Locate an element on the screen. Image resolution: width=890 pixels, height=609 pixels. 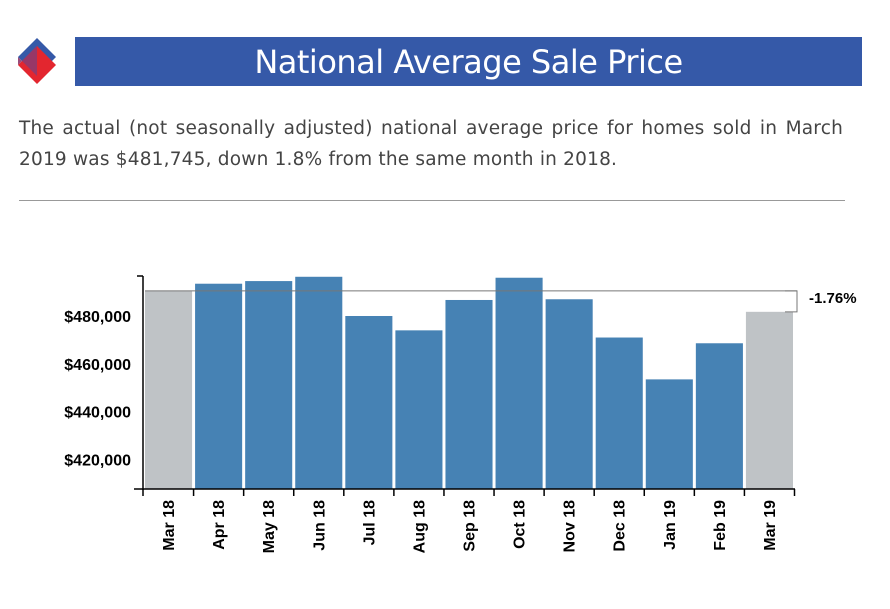
x-tick-label: Dec 18 is located at coordinates (620, 526).